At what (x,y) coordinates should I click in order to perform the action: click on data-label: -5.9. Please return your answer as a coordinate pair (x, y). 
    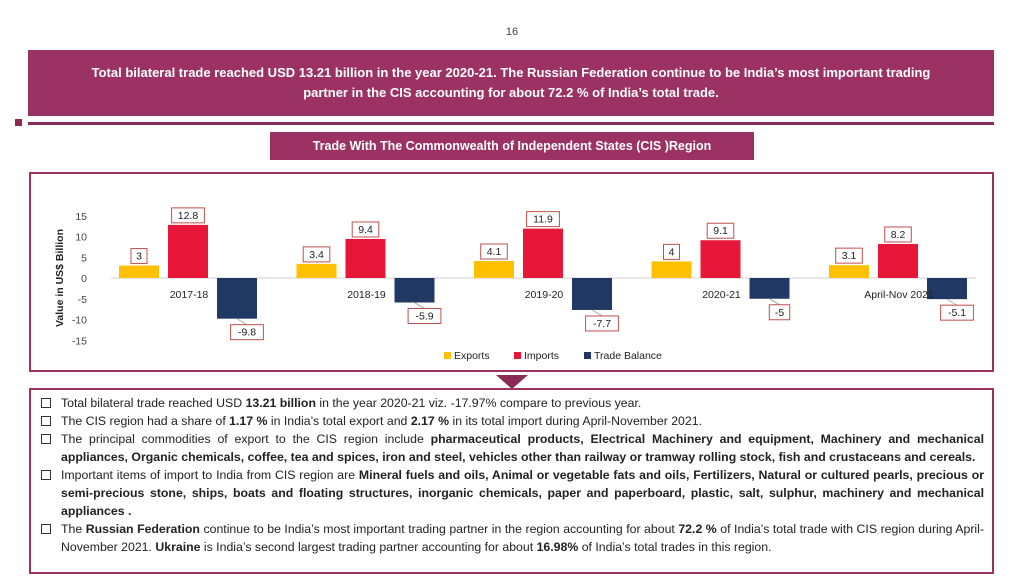
    Looking at the image, I should click on (424, 316).